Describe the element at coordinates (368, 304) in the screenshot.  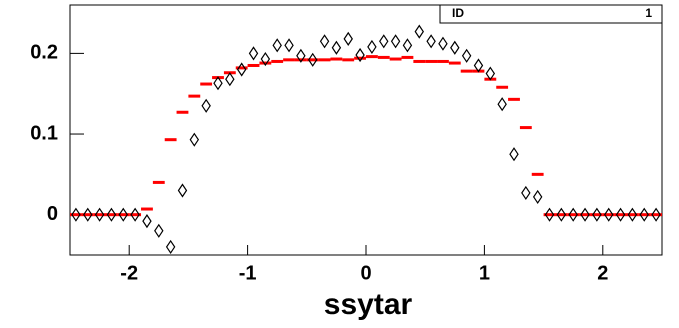
I see `x-axis-label: ssytar` at that location.